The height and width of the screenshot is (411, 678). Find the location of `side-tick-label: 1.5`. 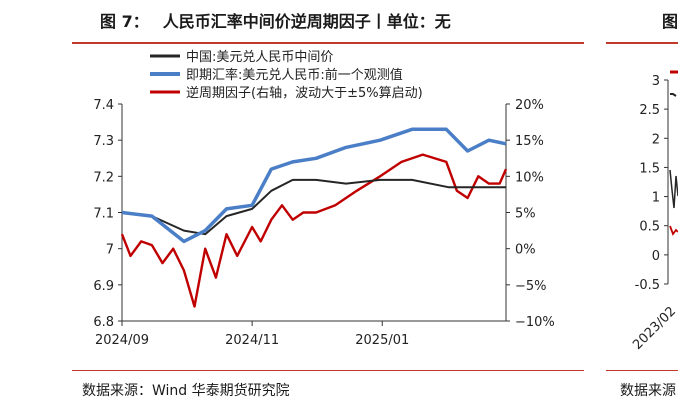

side-tick-label: 1.5 is located at coordinates (649, 168).